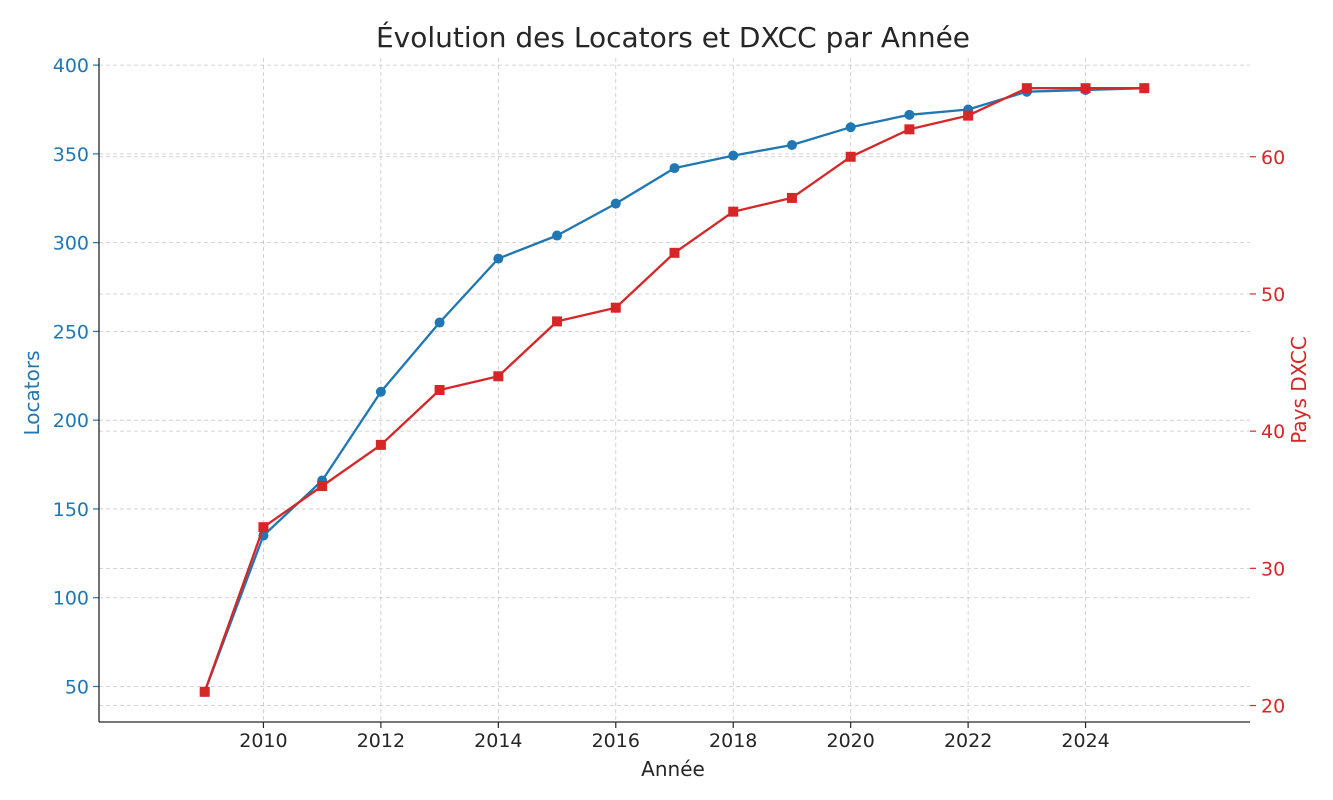 The height and width of the screenshot is (800, 1333). Describe the element at coordinates (733, 741) in the screenshot. I see `x-tick-label: 2018` at that location.